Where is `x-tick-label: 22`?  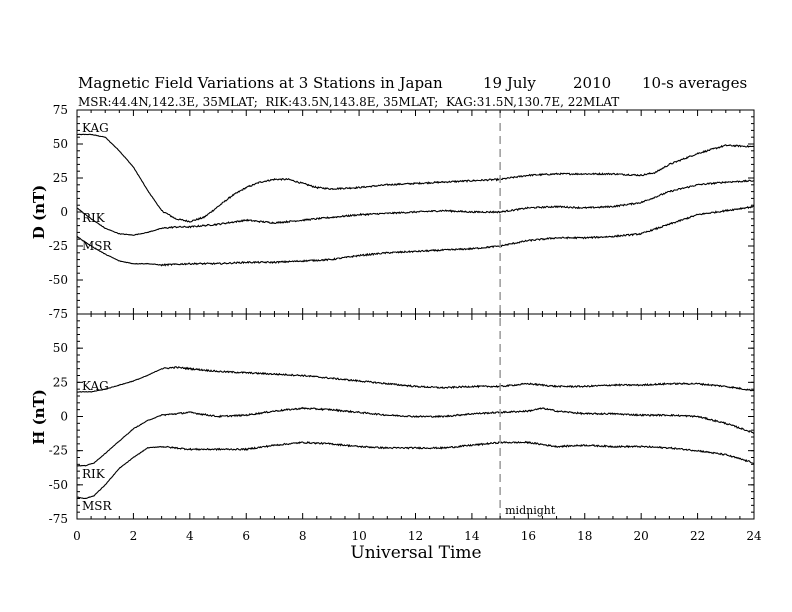
x-tick-label: 22 is located at coordinates (697, 536).